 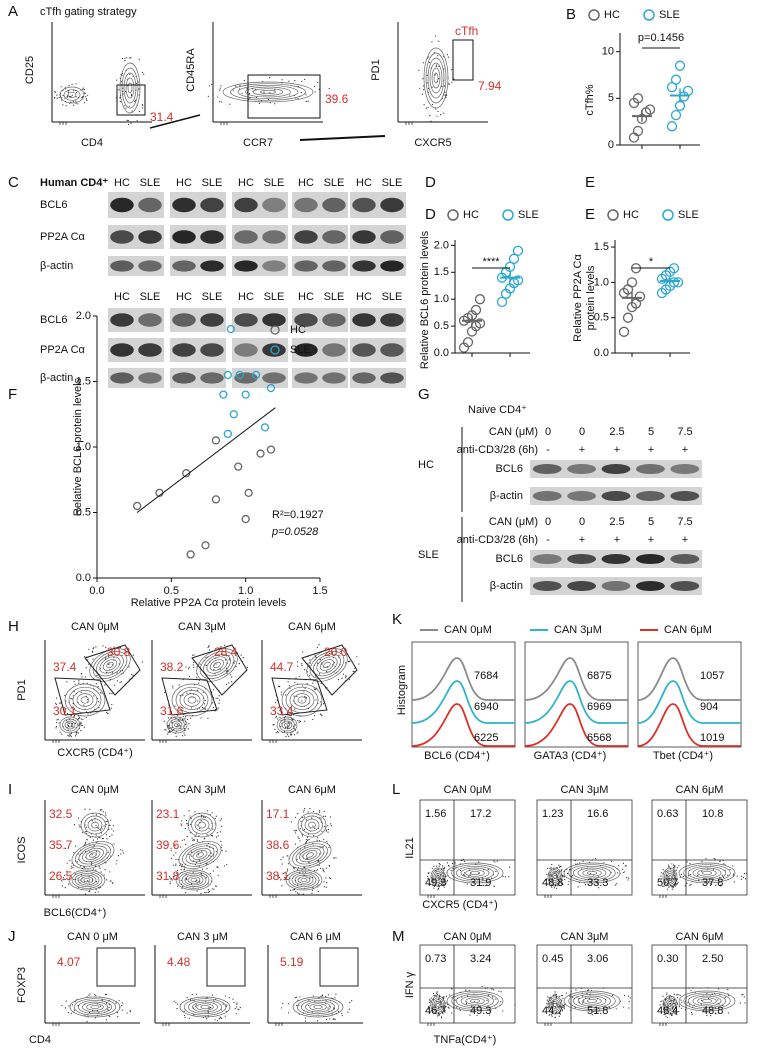 I want to click on mfi-value: 6940, so click(x=486, y=707).